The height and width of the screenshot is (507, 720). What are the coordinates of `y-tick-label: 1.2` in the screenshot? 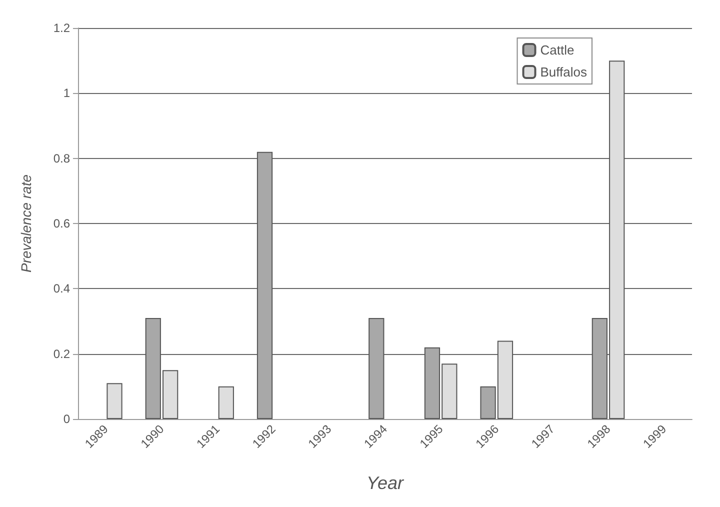 It's located at (61, 28).